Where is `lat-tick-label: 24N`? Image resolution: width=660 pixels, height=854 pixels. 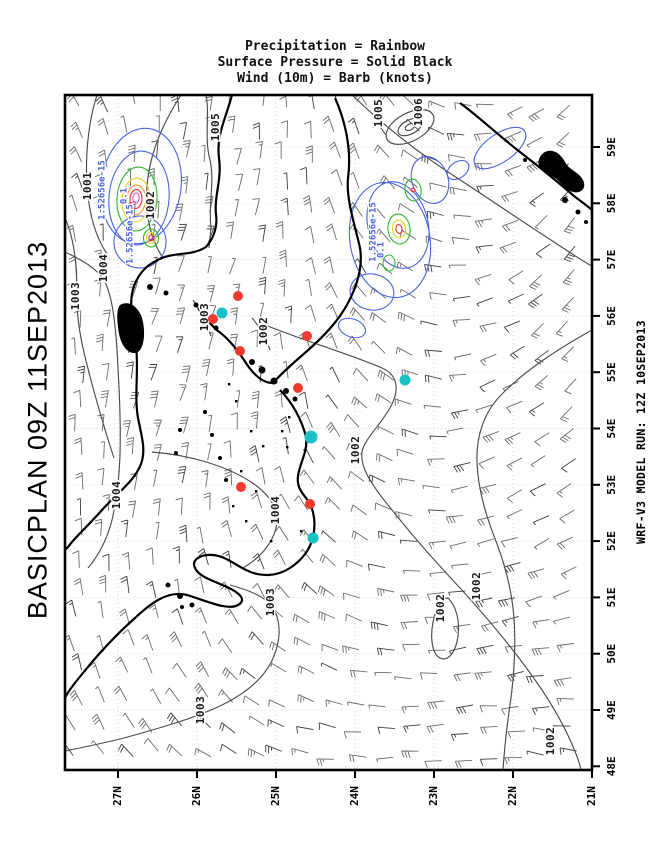 lat-tick-label: 24N is located at coordinates (354, 796).